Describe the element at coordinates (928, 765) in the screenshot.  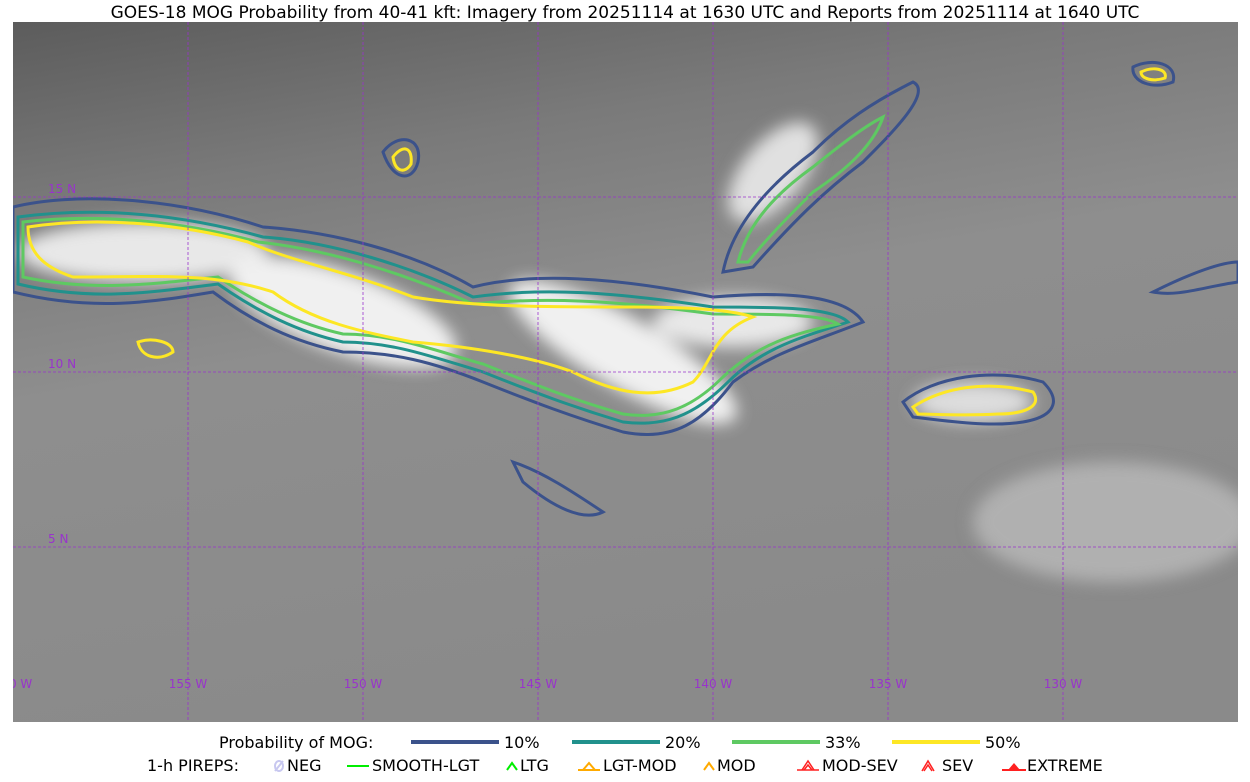
I see `double-caret-icon` at that location.